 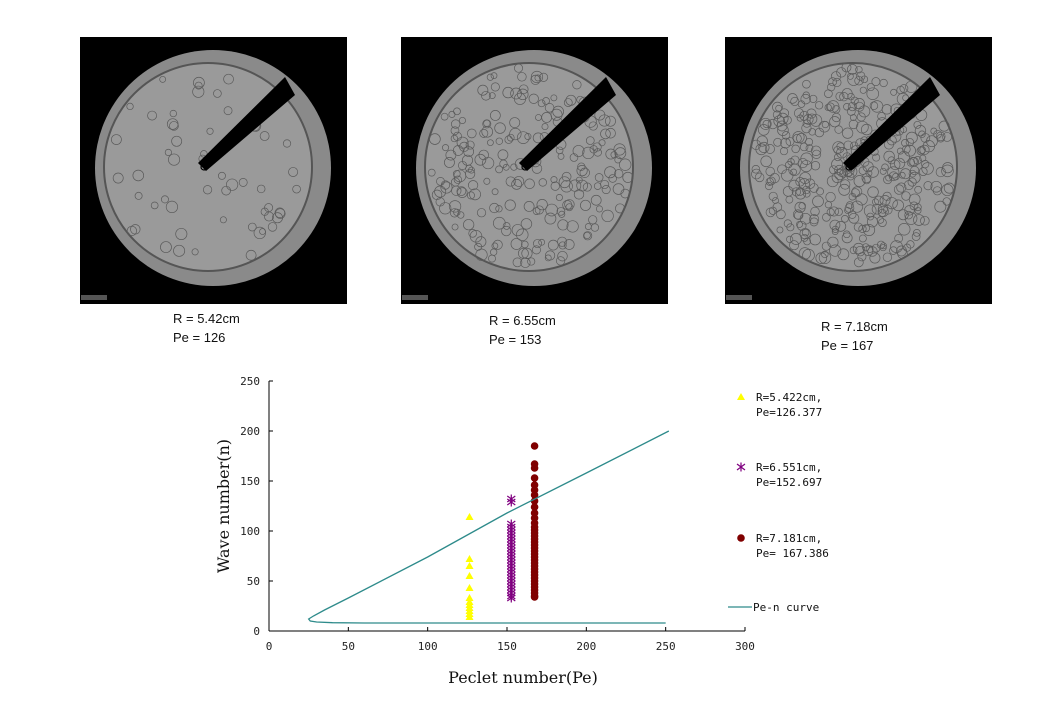 I want to click on radius-label: R = 6.55cm, so click(x=522, y=320).